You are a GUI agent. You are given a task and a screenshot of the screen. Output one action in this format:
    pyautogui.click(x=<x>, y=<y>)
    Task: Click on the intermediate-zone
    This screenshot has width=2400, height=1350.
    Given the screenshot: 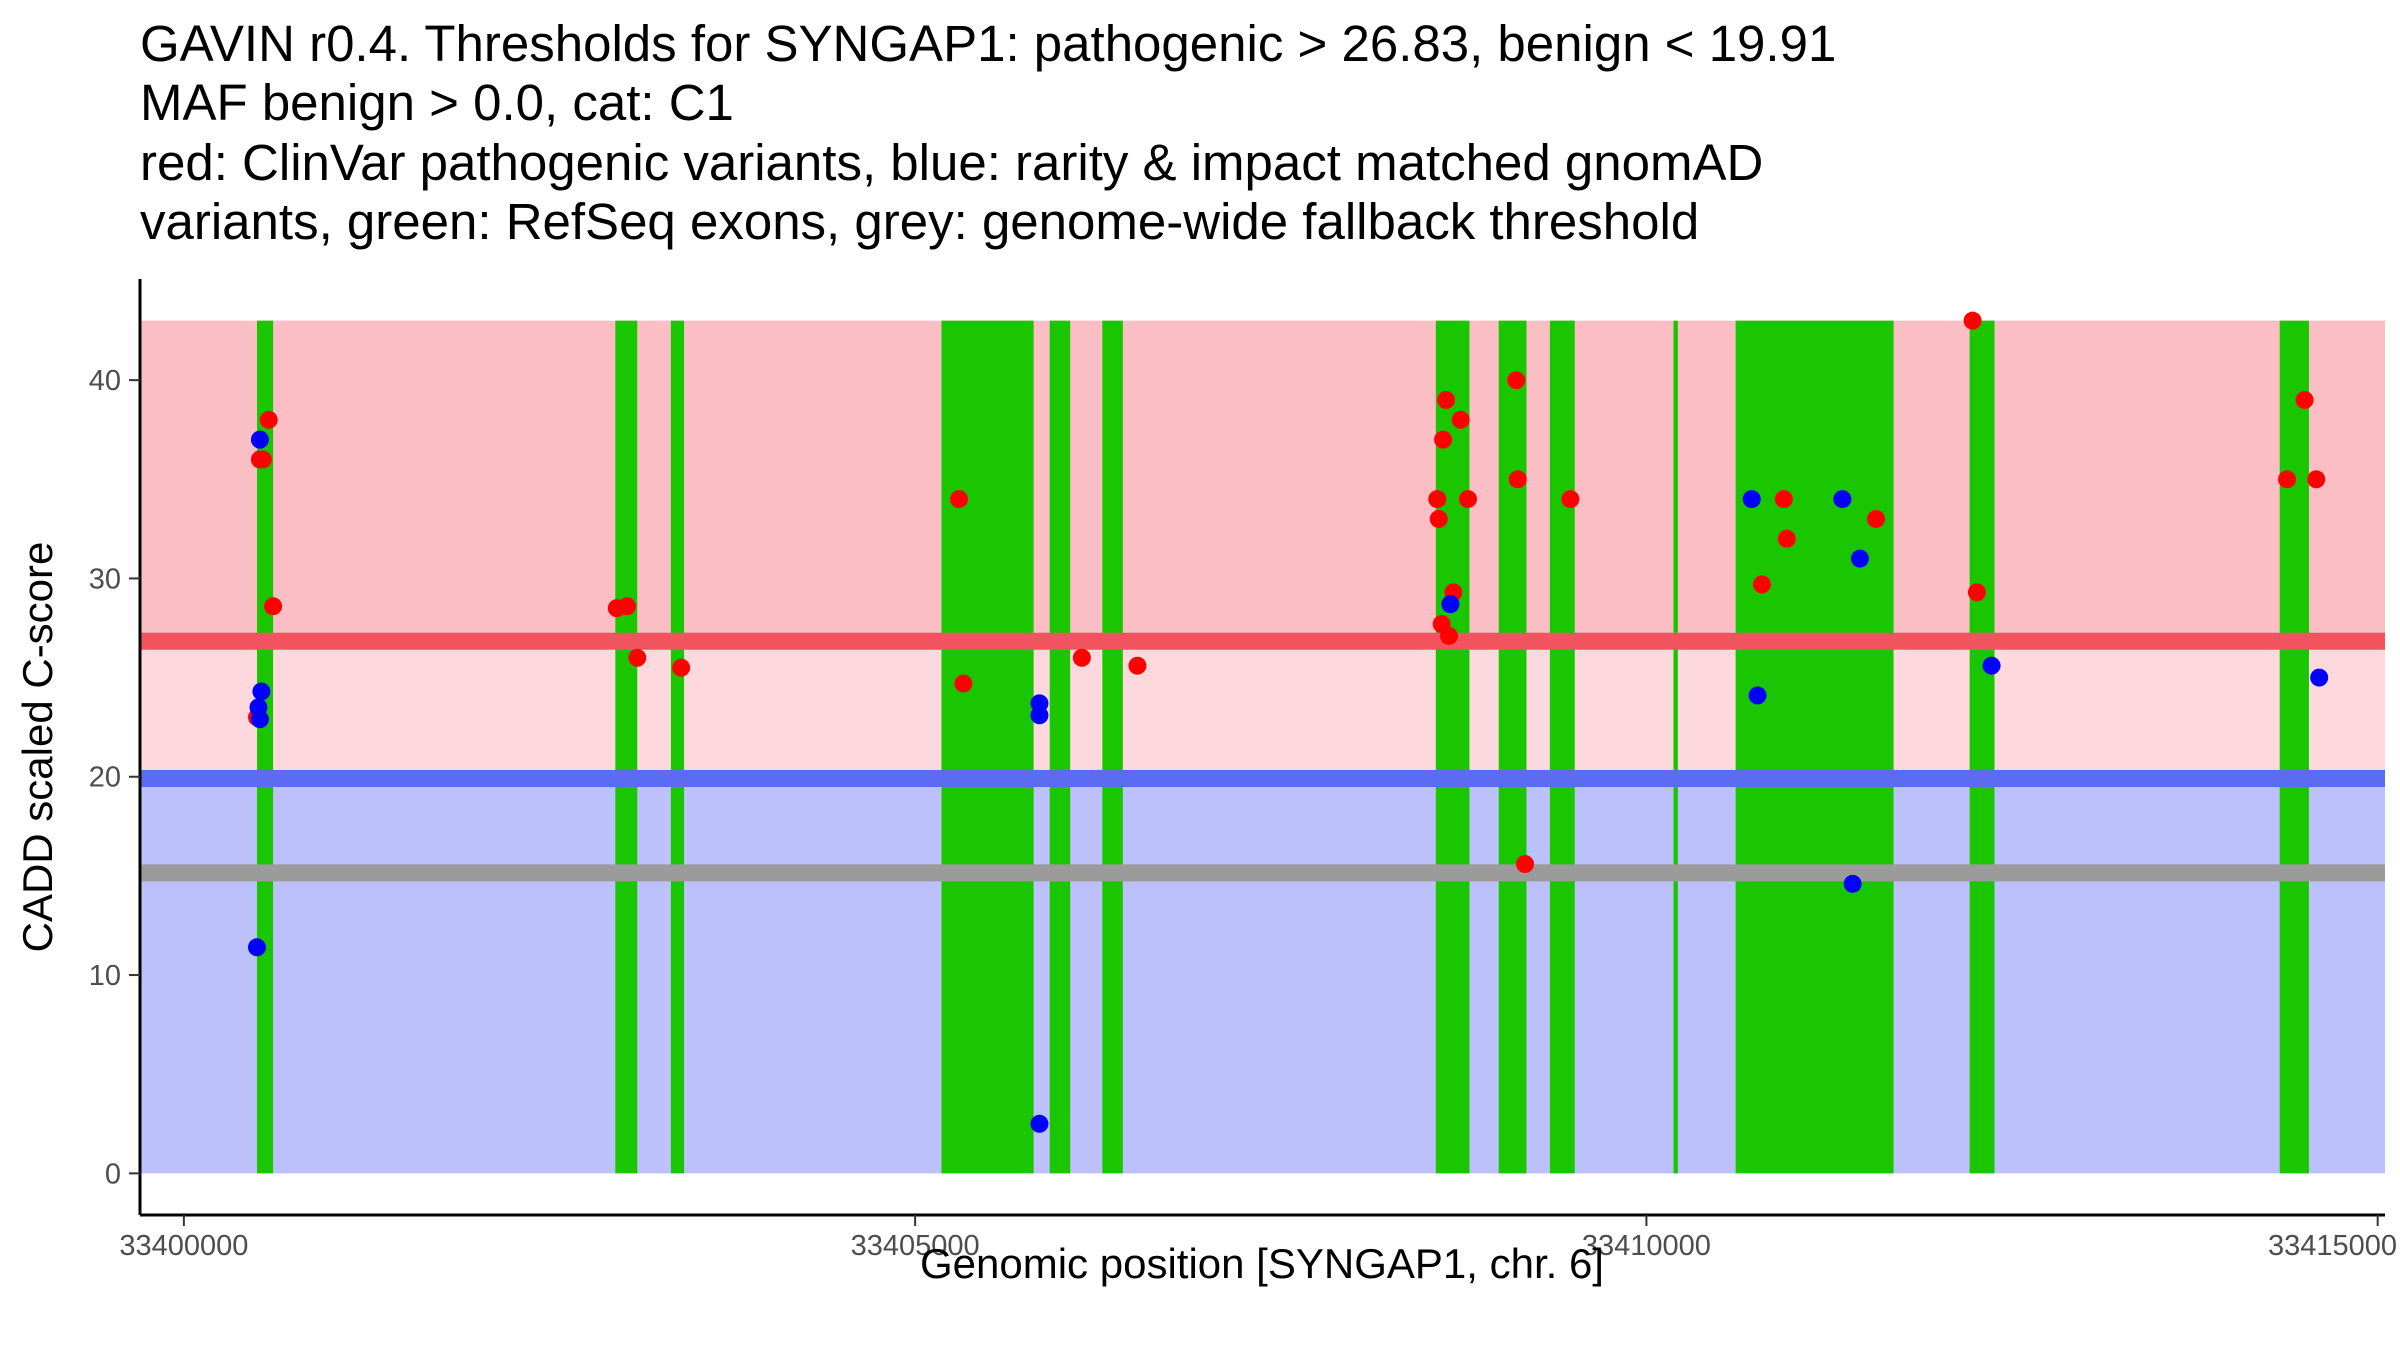 What is the action you would take?
    pyautogui.click(x=1262, y=710)
    